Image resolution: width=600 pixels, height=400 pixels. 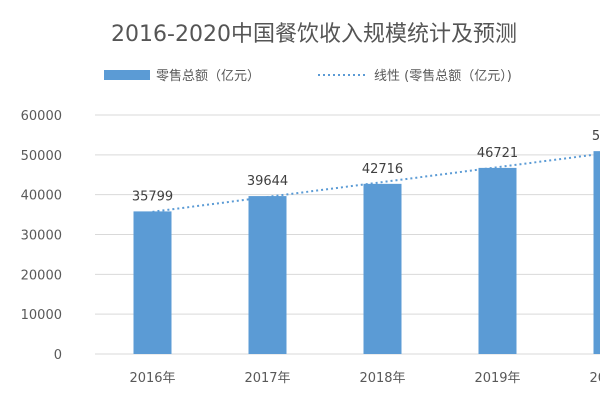 What do you see at coordinates (594, 378) in the screenshot?
I see `x-tick-label: 2020年` at bounding box center [594, 378].